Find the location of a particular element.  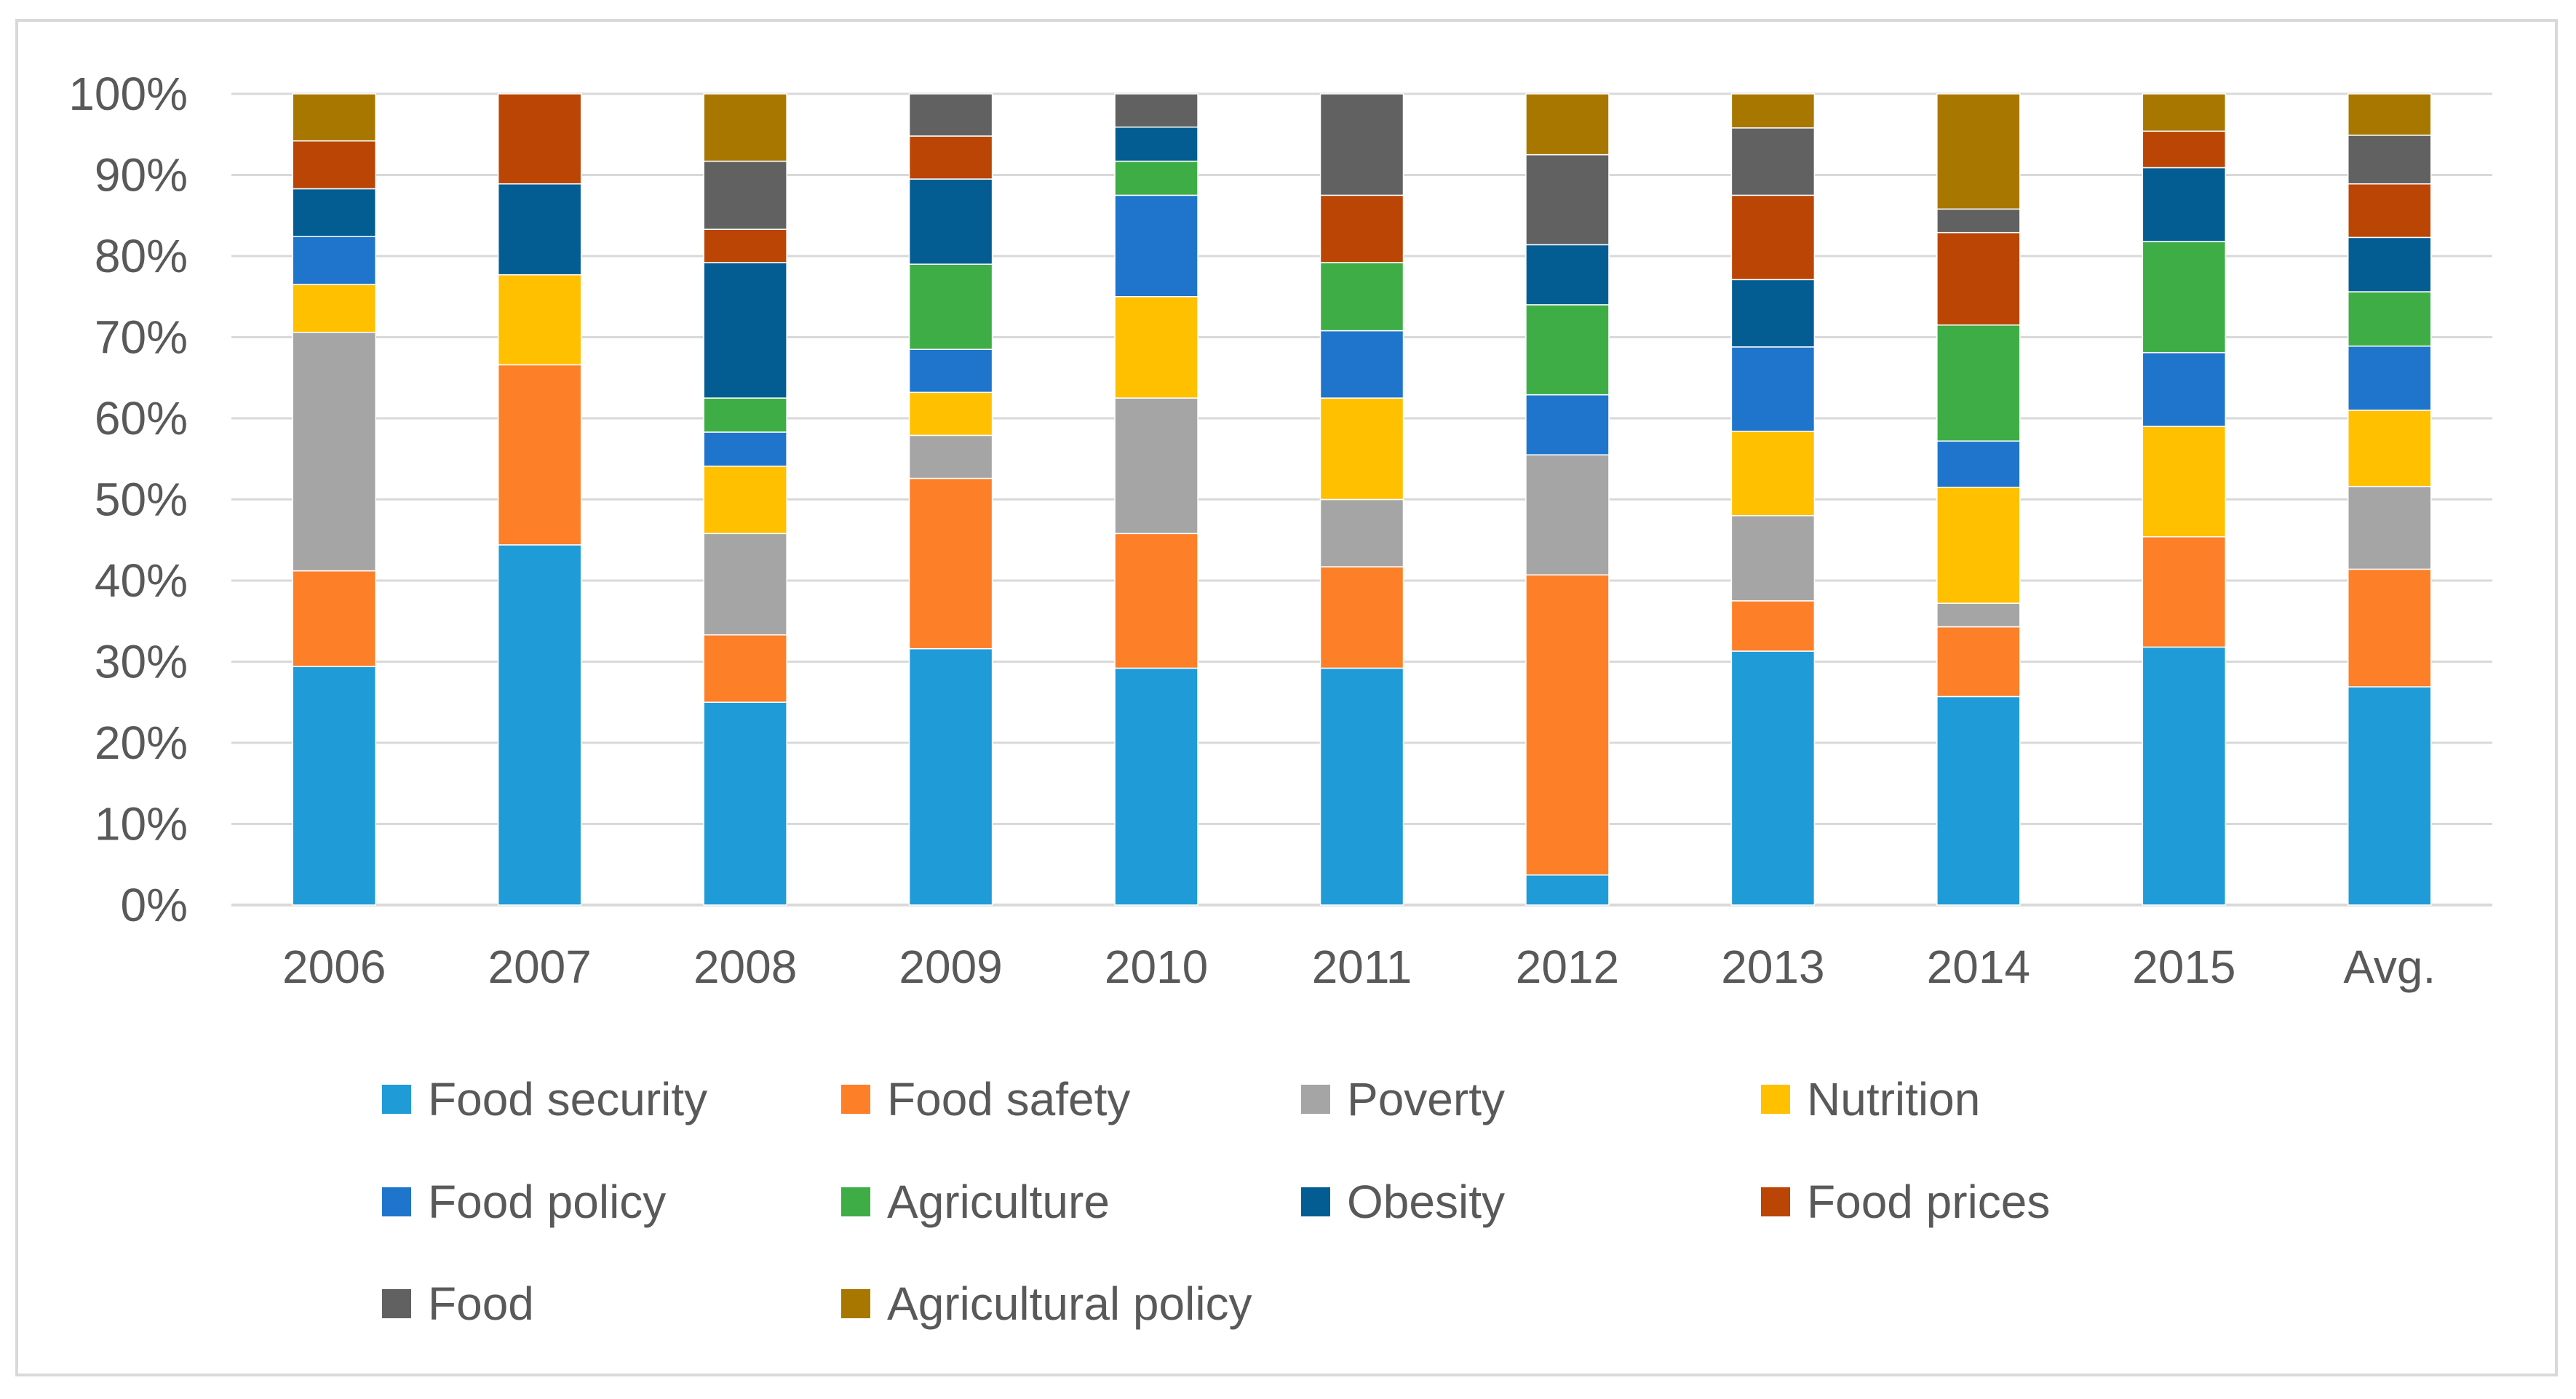

bar-2012-poverty is located at coordinates (1567, 514).